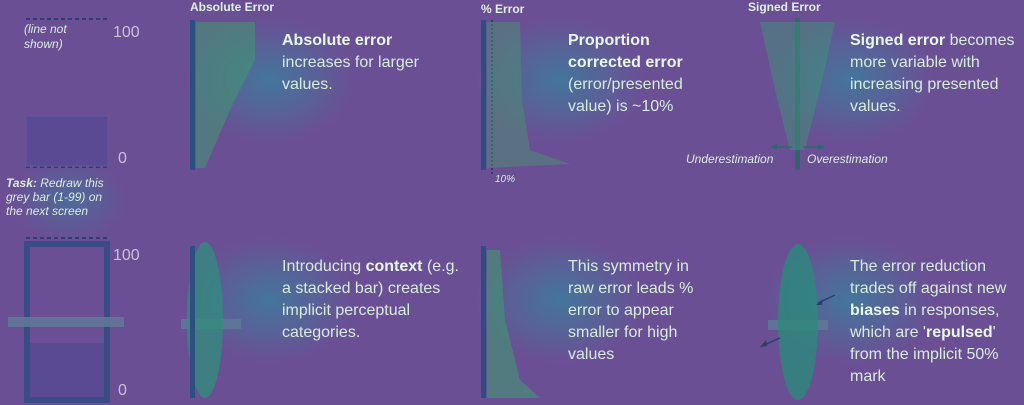  What do you see at coordinates (126, 32) in the screenshot?
I see `tick-100-top: 100` at bounding box center [126, 32].